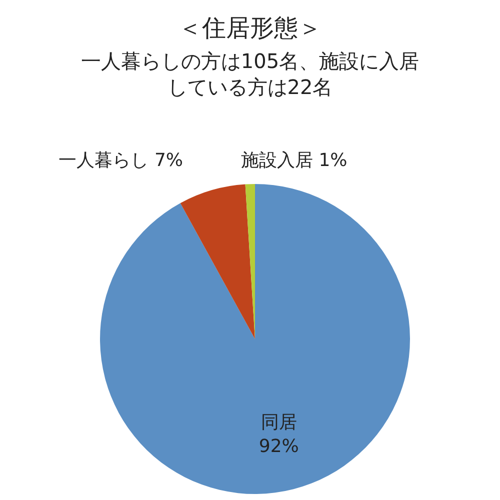  I want to click on pie-slice, so click(217, 261).